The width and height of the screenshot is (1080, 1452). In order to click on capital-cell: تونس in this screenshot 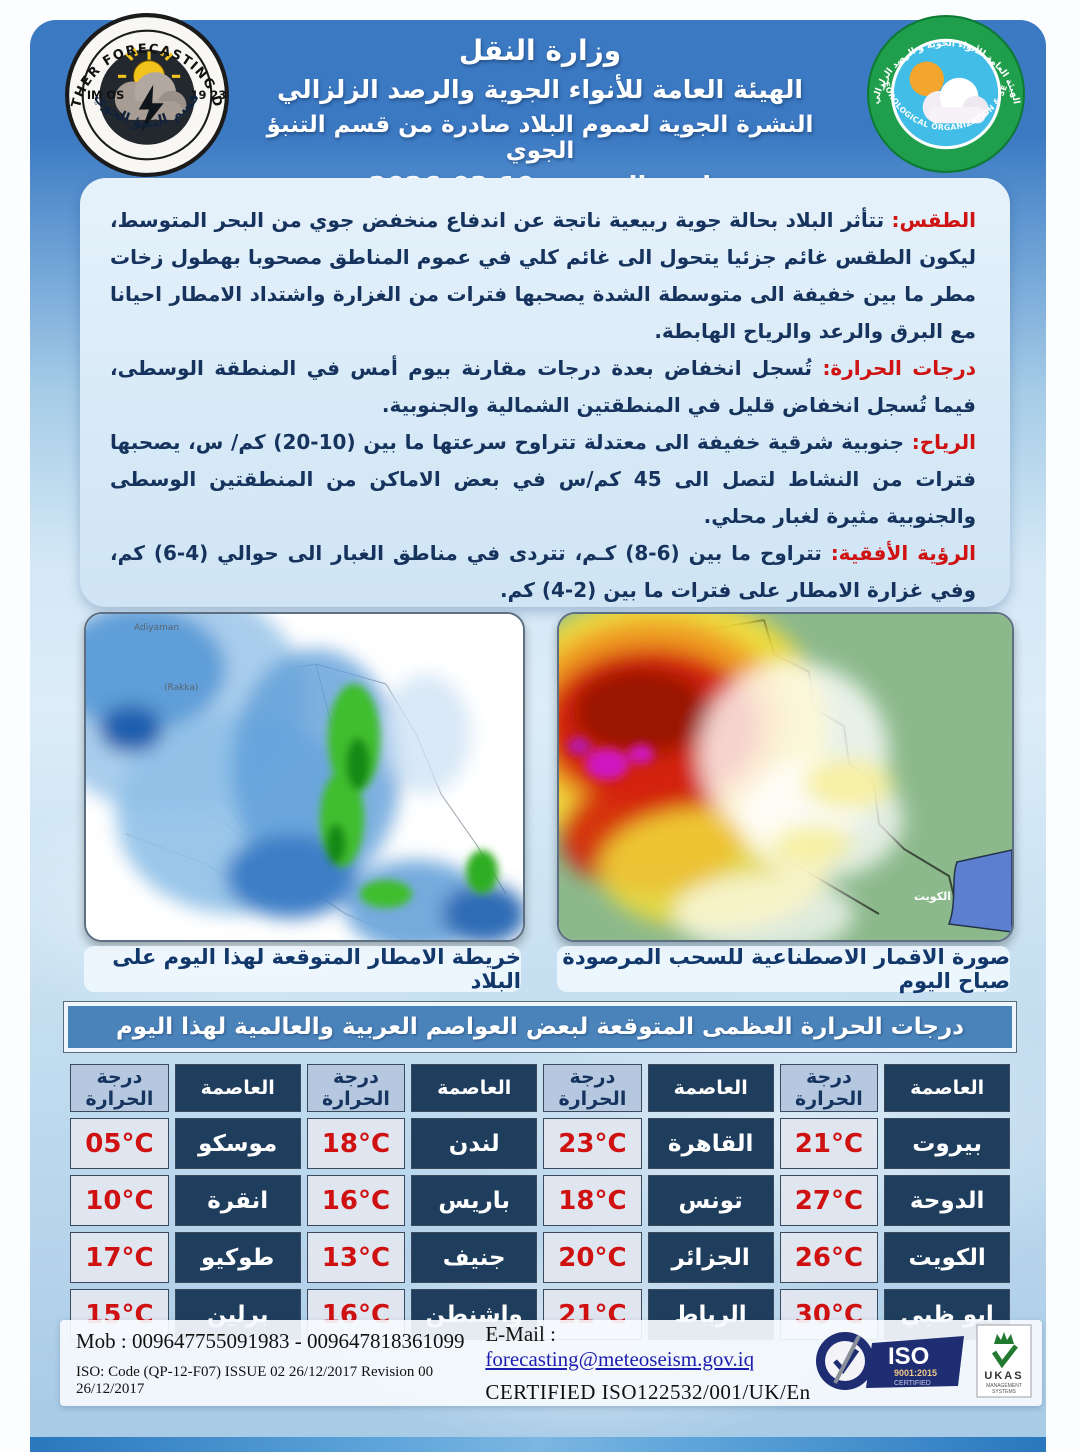, I will do `click(710, 1200)`.